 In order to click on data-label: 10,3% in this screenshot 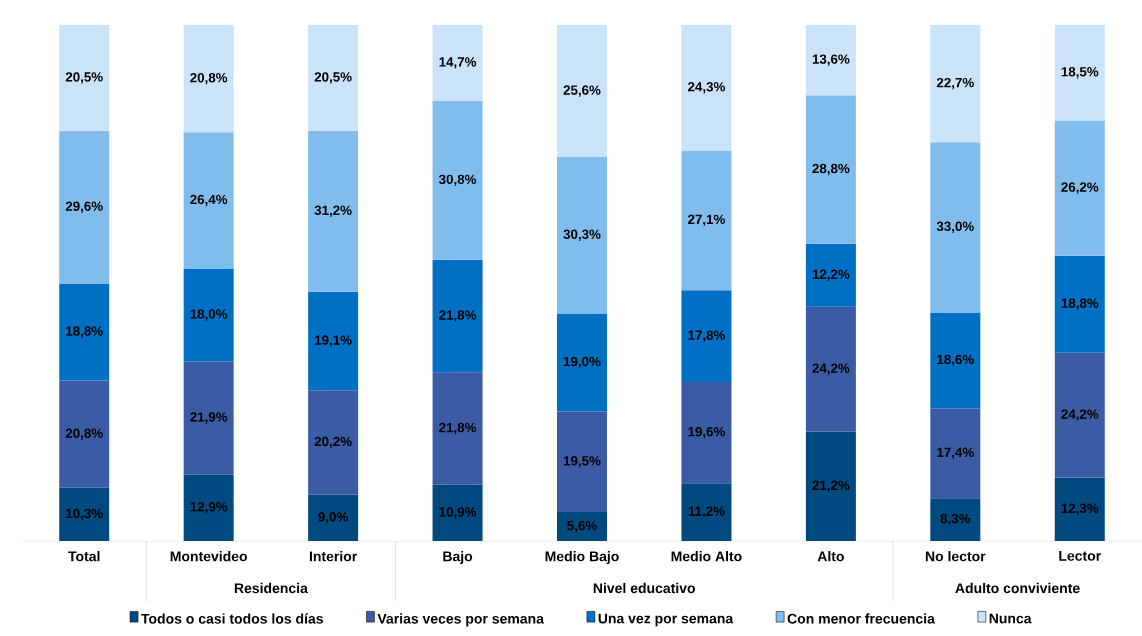, I will do `click(84, 514)`.